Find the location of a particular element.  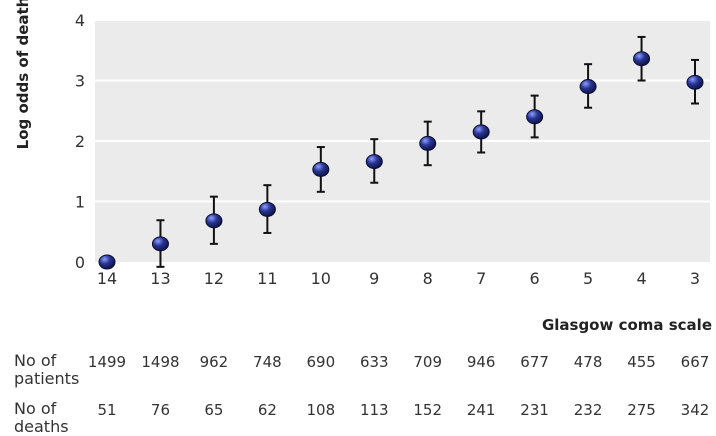

x-tick-label: 4 is located at coordinates (641, 278).